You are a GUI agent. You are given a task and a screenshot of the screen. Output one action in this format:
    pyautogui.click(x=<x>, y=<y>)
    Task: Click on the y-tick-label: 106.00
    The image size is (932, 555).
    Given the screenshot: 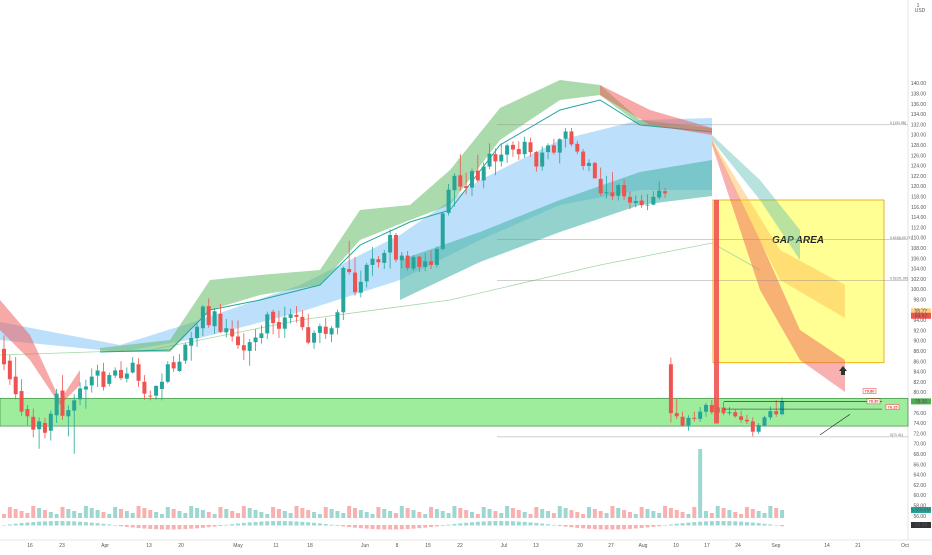 What is the action you would take?
    pyautogui.click(x=919, y=259)
    